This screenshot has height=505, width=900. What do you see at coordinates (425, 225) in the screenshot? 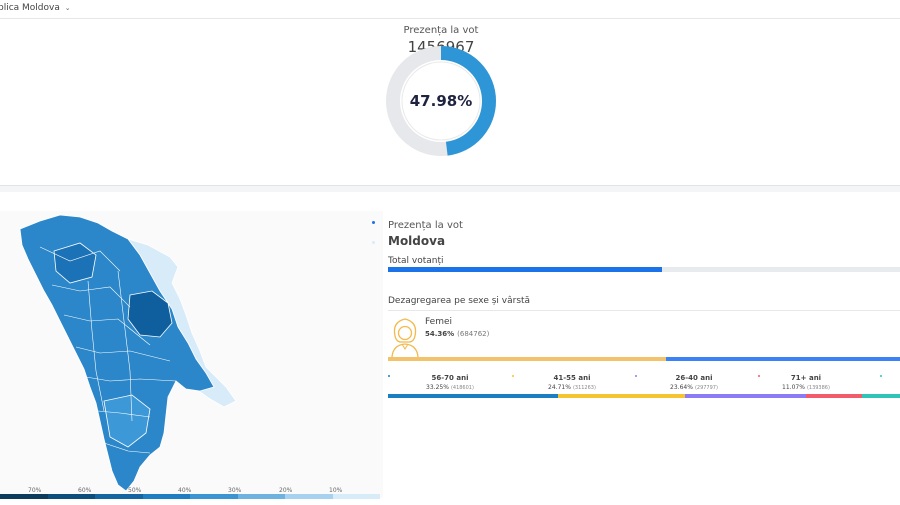
I see `details-title: Prezența la vot` at bounding box center [425, 225].